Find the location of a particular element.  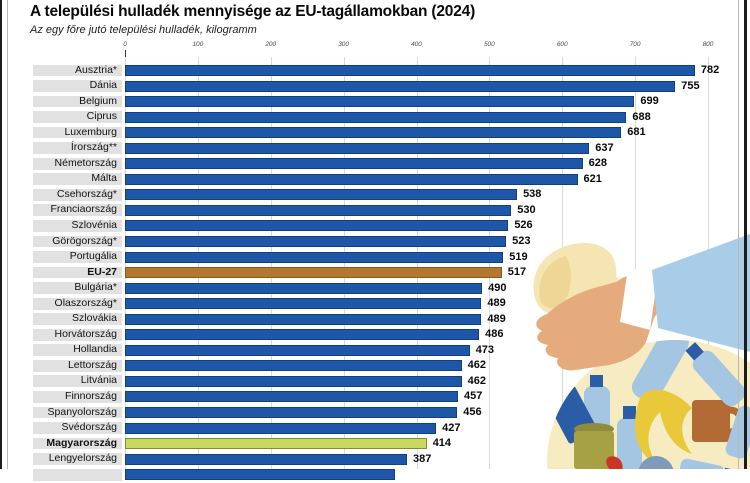

chart-row: Spanyolország 456 is located at coordinates (375, 413).